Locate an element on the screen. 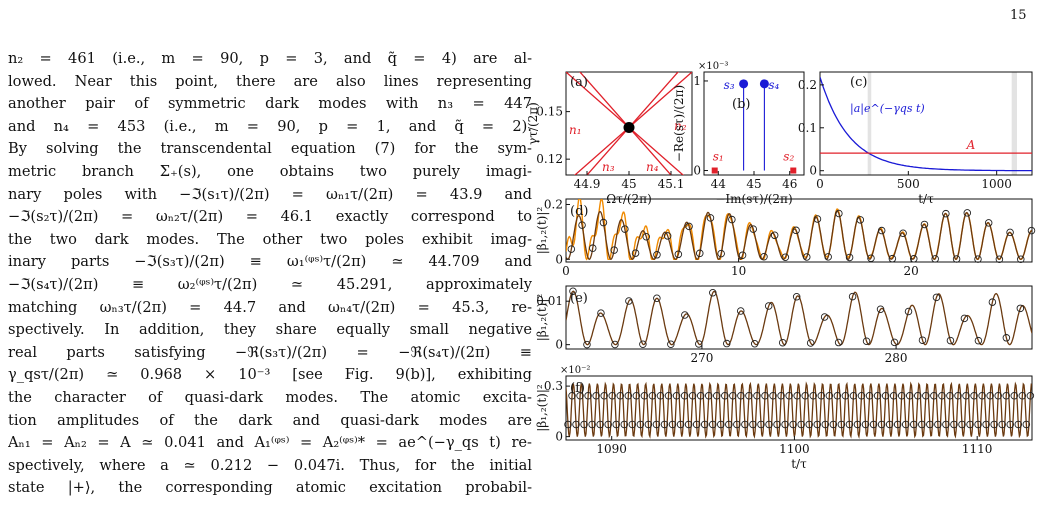 Image resolution: width=1039 pixels, height=511 pixels. panel-a-n2-label: n₂ is located at coordinates (680, 126).